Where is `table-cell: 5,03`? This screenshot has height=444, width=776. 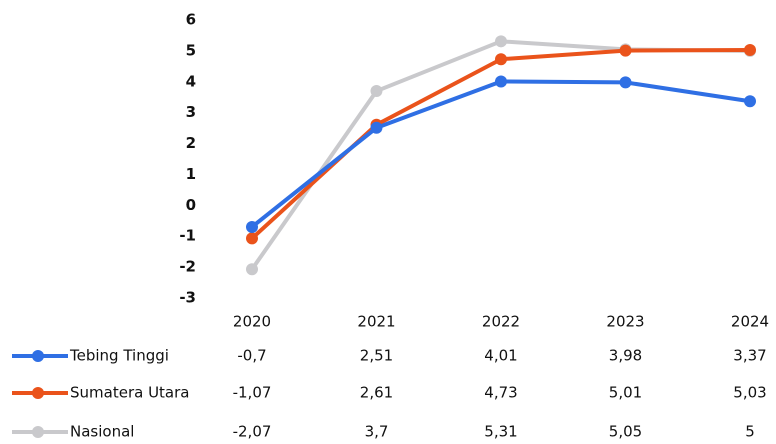
table-cell: 5,03 is located at coordinates (749, 393).